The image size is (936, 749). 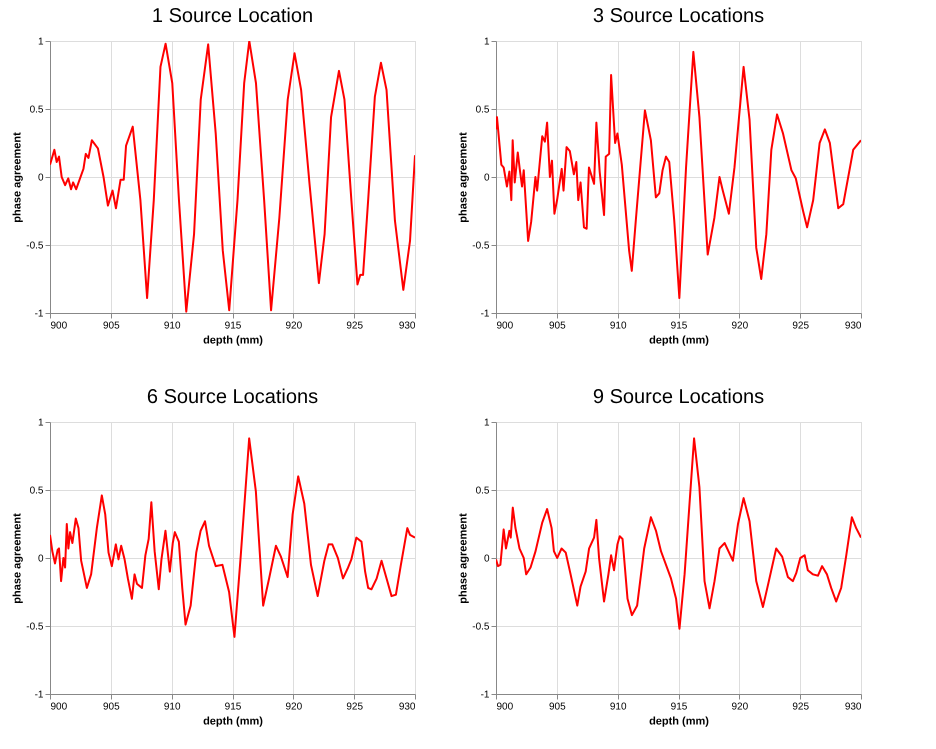 What do you see at coordinates (232, 397) in the screenshot?
I see `chart-title: 6 Source Locations` at bounding box center [232, 397].